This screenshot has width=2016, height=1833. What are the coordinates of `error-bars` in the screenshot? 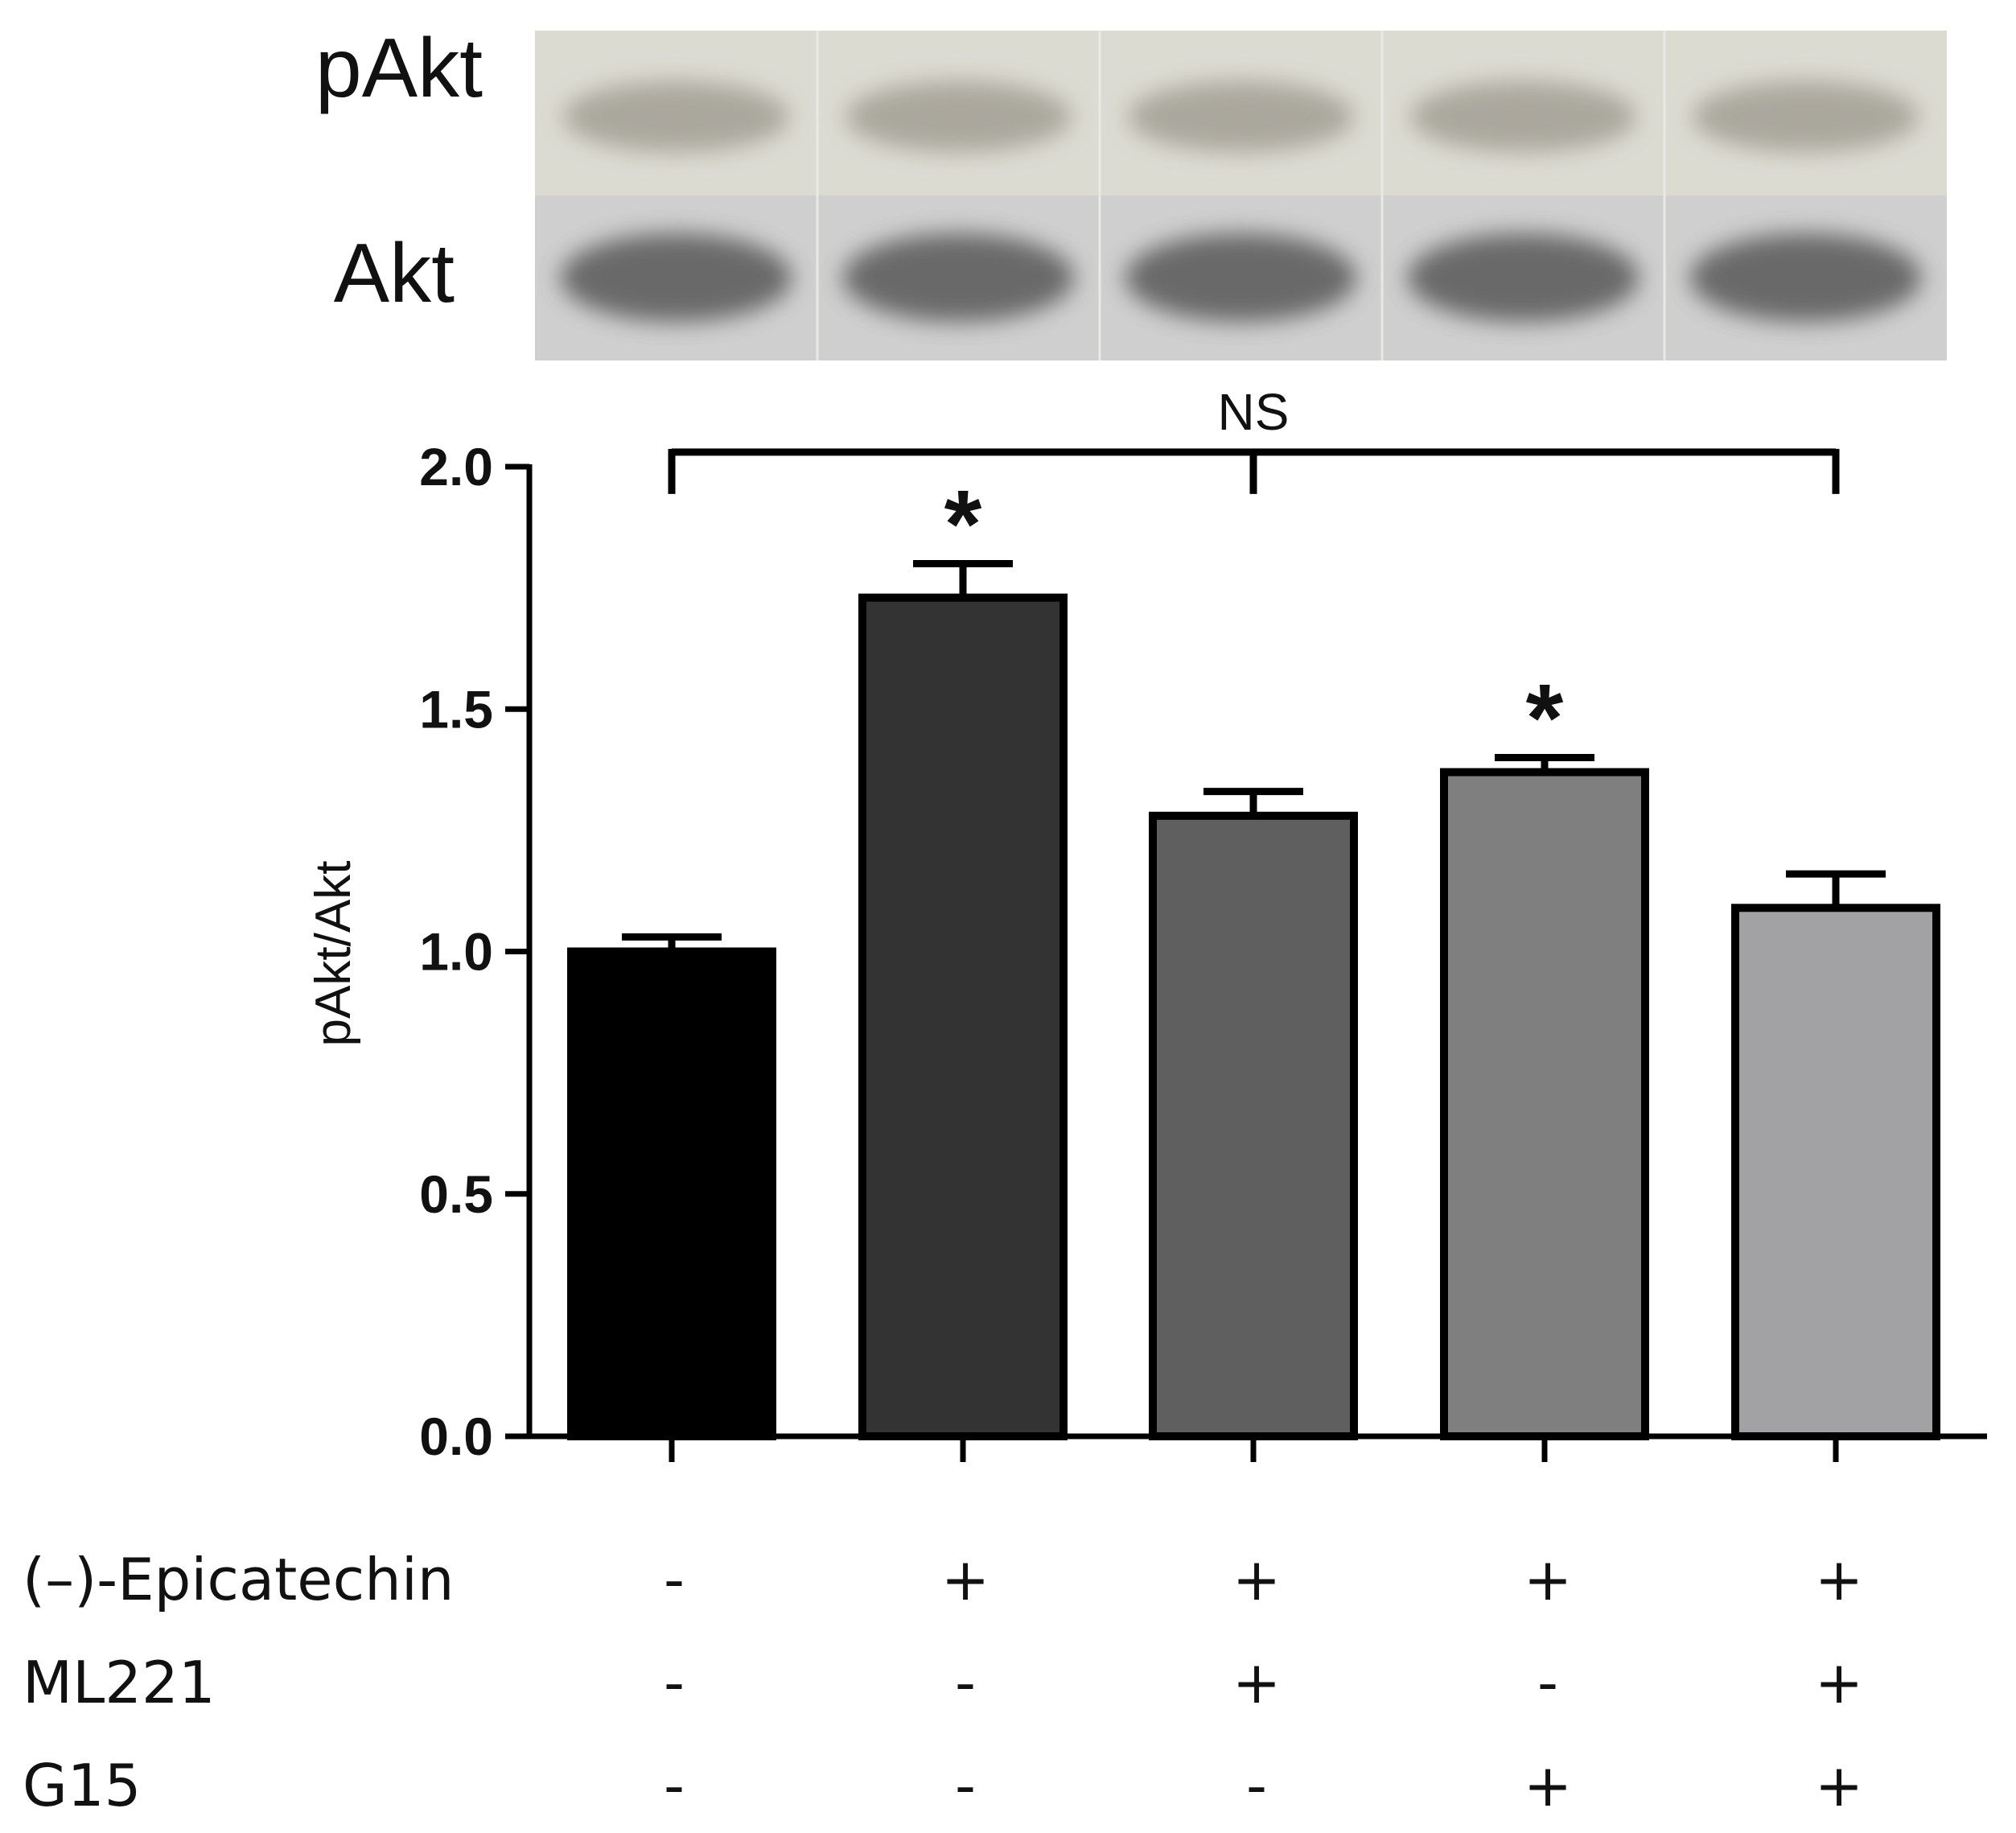 It's located at (1254, 756).